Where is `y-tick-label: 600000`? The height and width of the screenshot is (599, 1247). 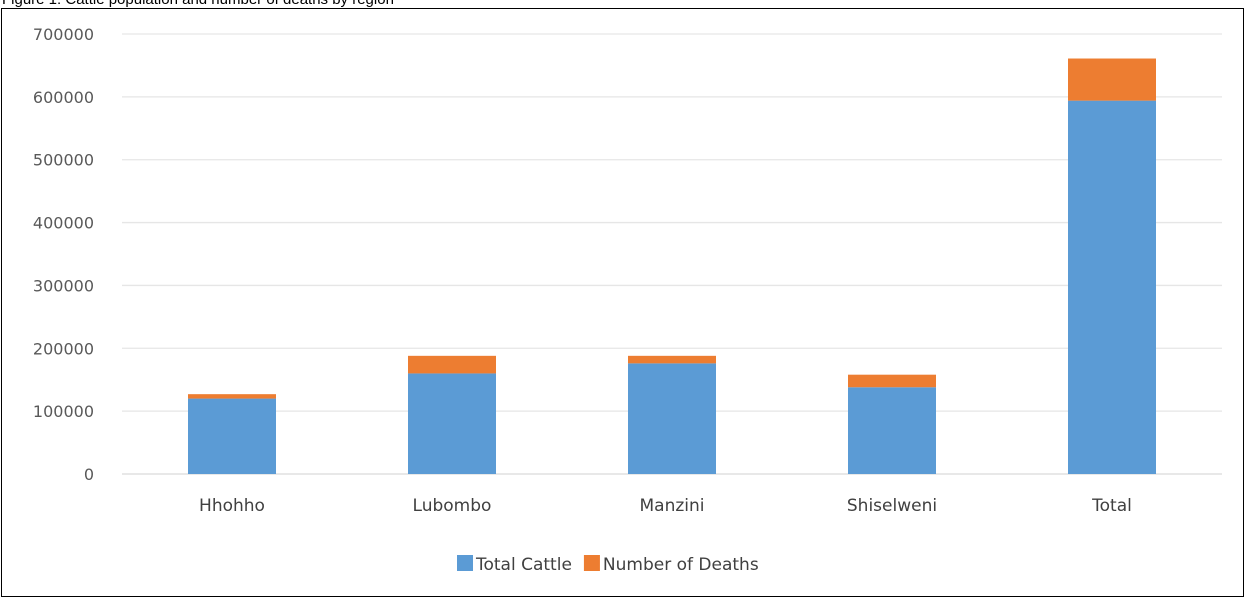
y-tick-label: 600000 is located at coordinates (63, 97).